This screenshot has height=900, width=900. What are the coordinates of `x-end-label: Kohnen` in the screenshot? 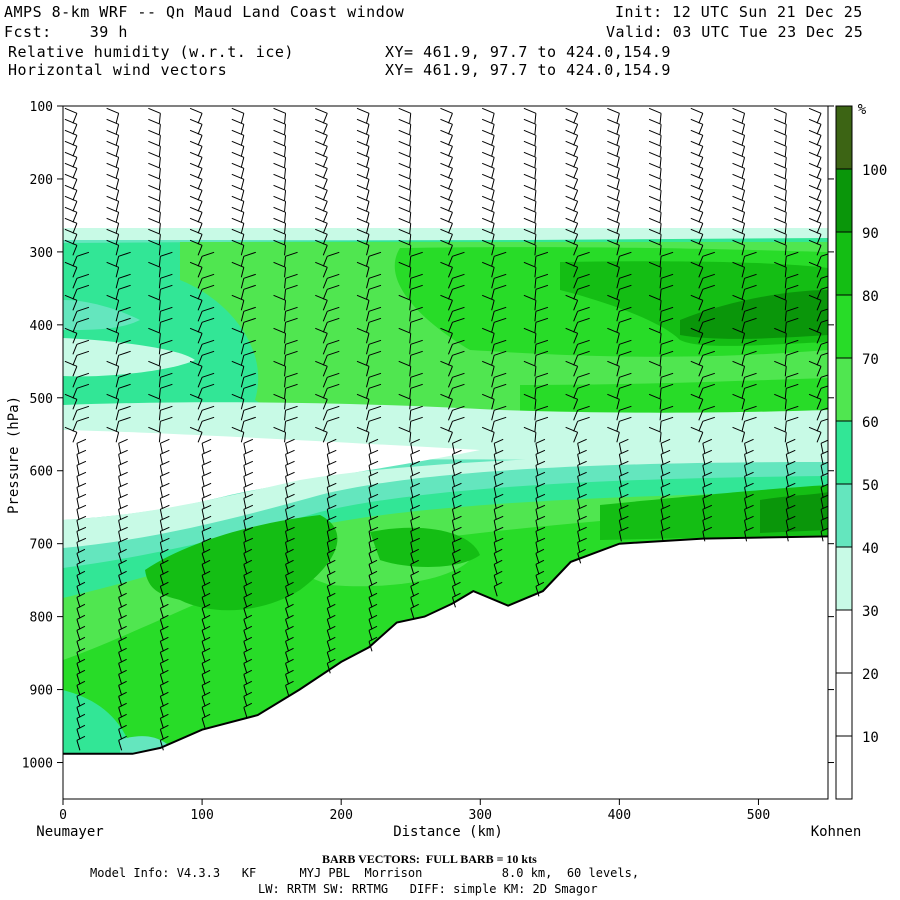 It's located at (836, 832).